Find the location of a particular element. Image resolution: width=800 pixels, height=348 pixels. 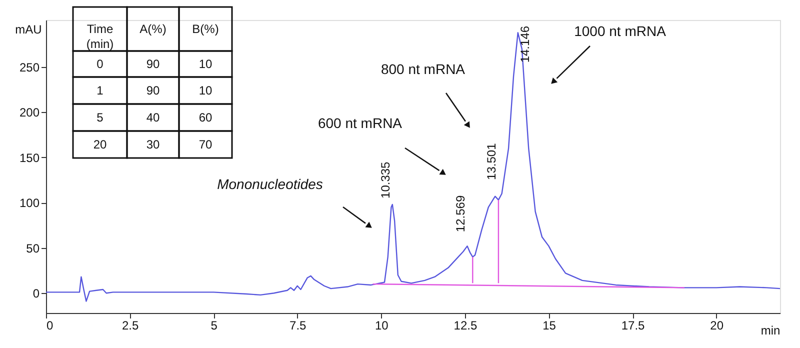

annotation: 12.569 is located at coordinates (460, 213).